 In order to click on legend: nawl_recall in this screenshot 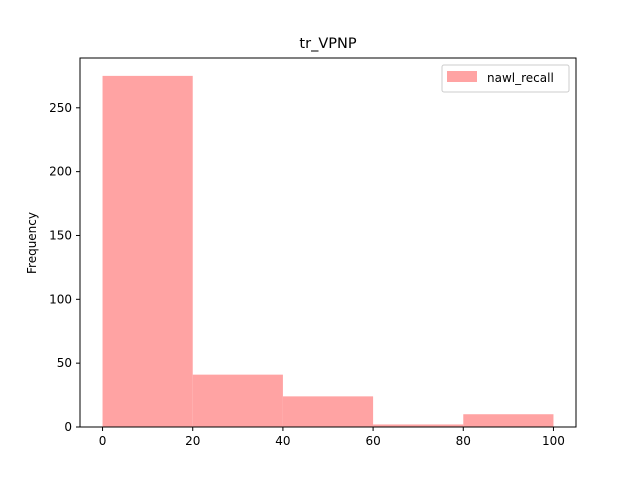, I will do `click(505, 78)`.